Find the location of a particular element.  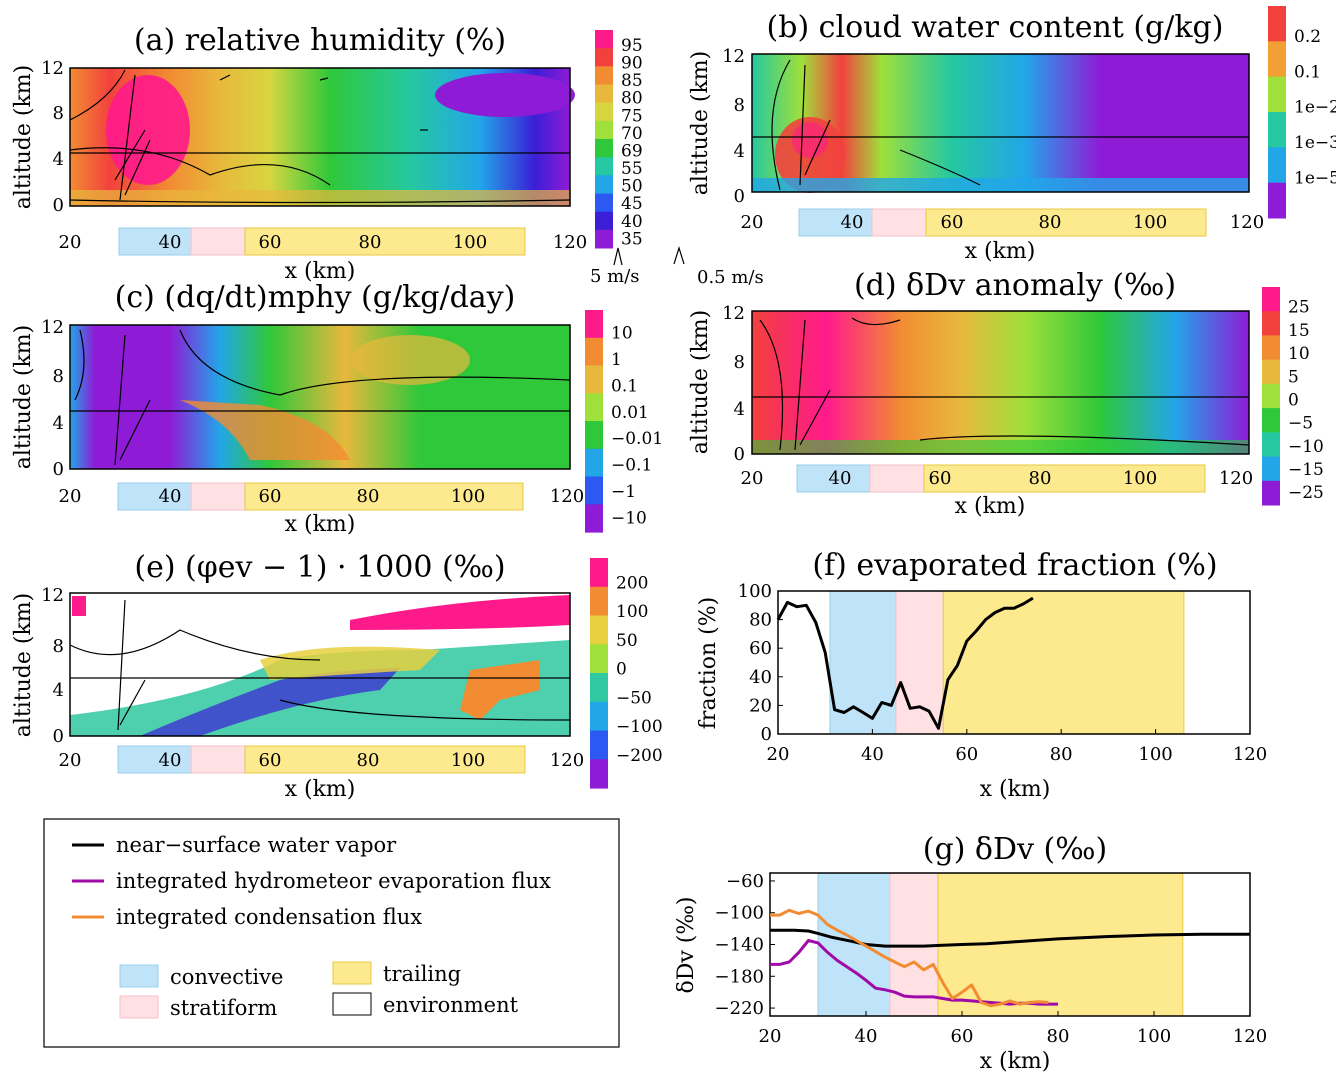

panel-d-title: (d) δDv anomaly (‰) is located at coordinates (1015, 285).